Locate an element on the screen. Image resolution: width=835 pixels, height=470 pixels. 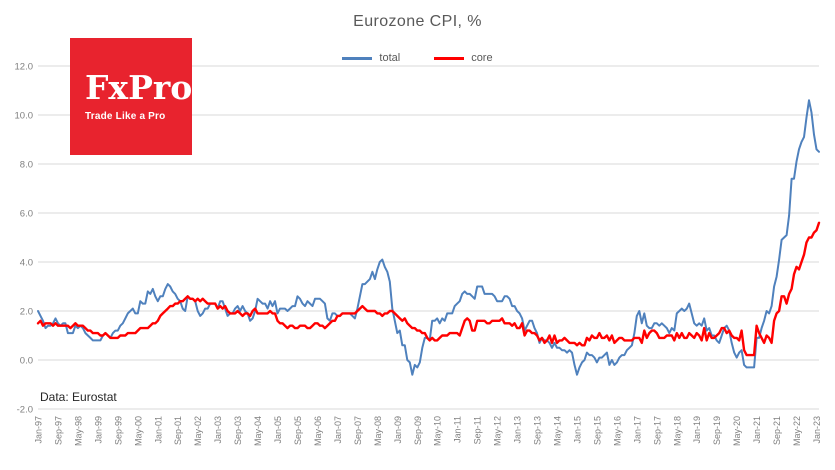
x-axis-label: Sep-01 is located at coordinates (178, 430).